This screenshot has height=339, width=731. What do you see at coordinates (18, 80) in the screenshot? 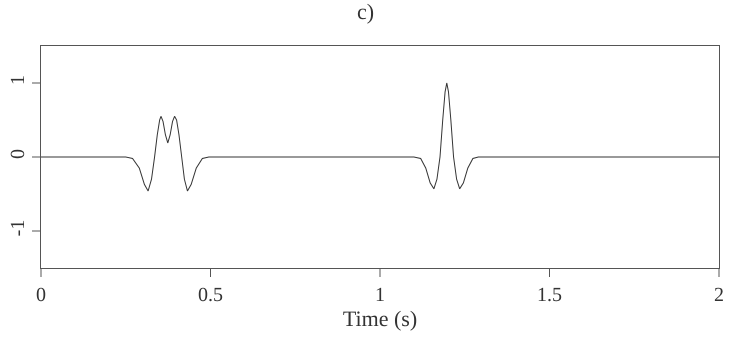
I see `y-tick-label: 1` at bounding box center [18, 80].